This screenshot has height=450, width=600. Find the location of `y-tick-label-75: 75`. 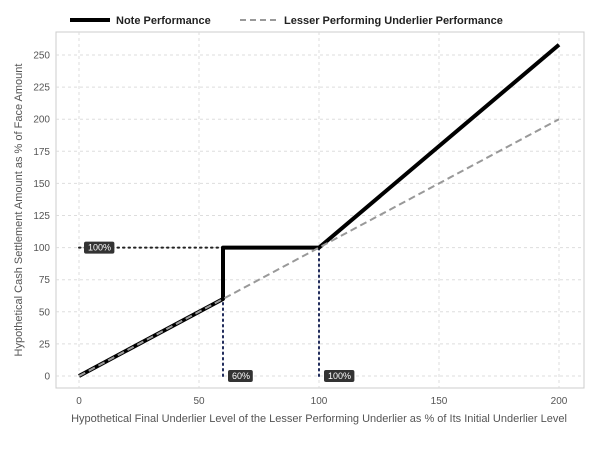

y-tick-label-75: 75 is located at coordinates (45, 280).